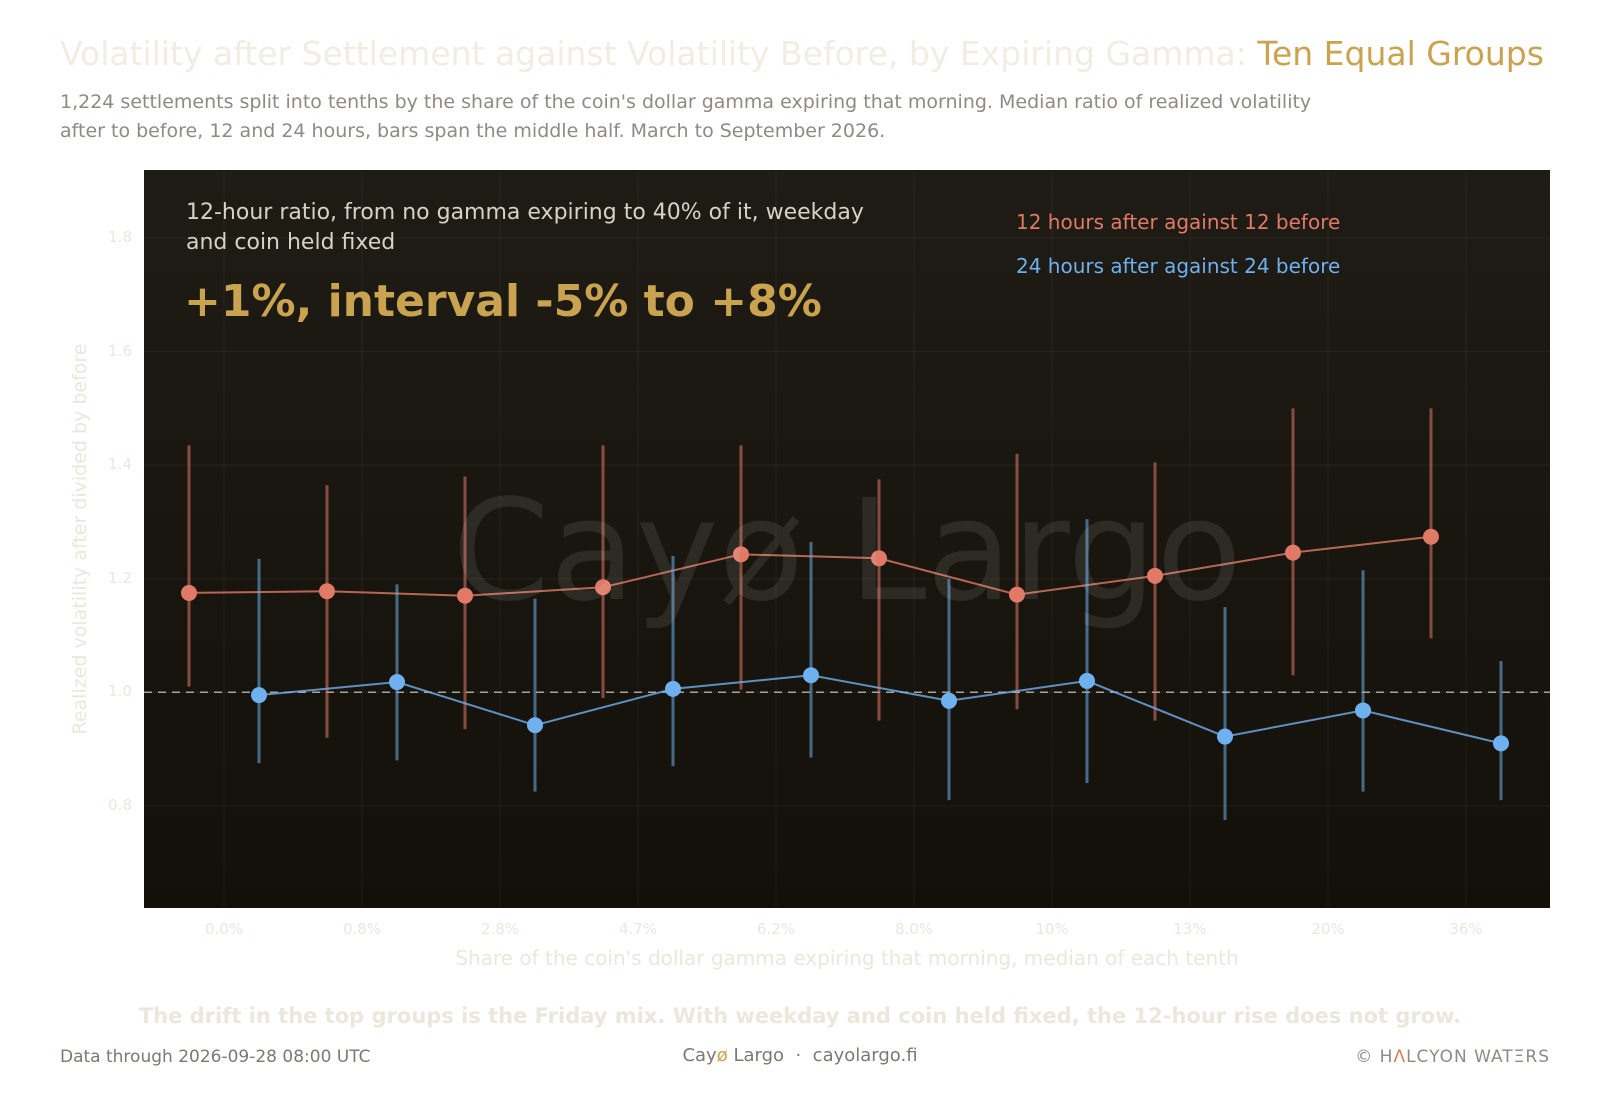 The image size is (1600, 1100). What do you see at coordinates (215, 1057) in the screenshot?
I see `data-through-note: Data through 2026-09-28 08:00 UTC` at bounding box center [215, 1057].